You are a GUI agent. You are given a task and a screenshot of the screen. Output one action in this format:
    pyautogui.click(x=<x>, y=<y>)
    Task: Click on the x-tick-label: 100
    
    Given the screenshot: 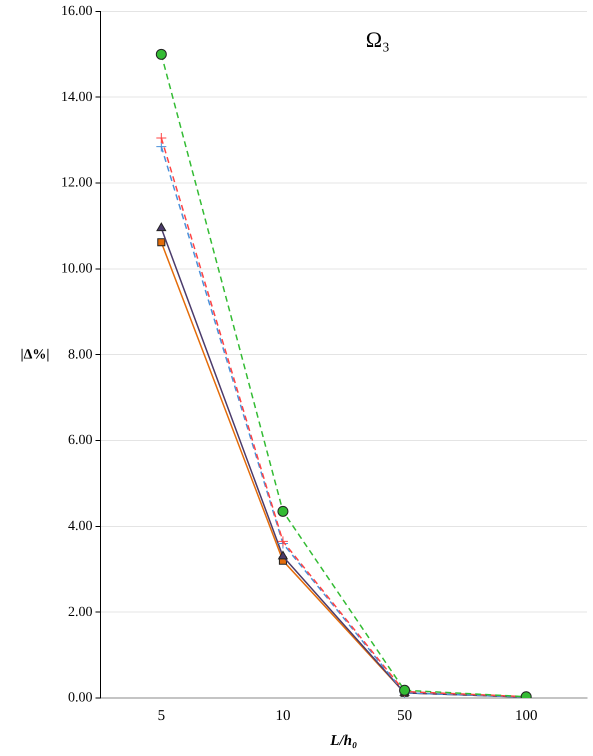 What is the action you would take?
    pyautogui.click(x=526, y=716)
    